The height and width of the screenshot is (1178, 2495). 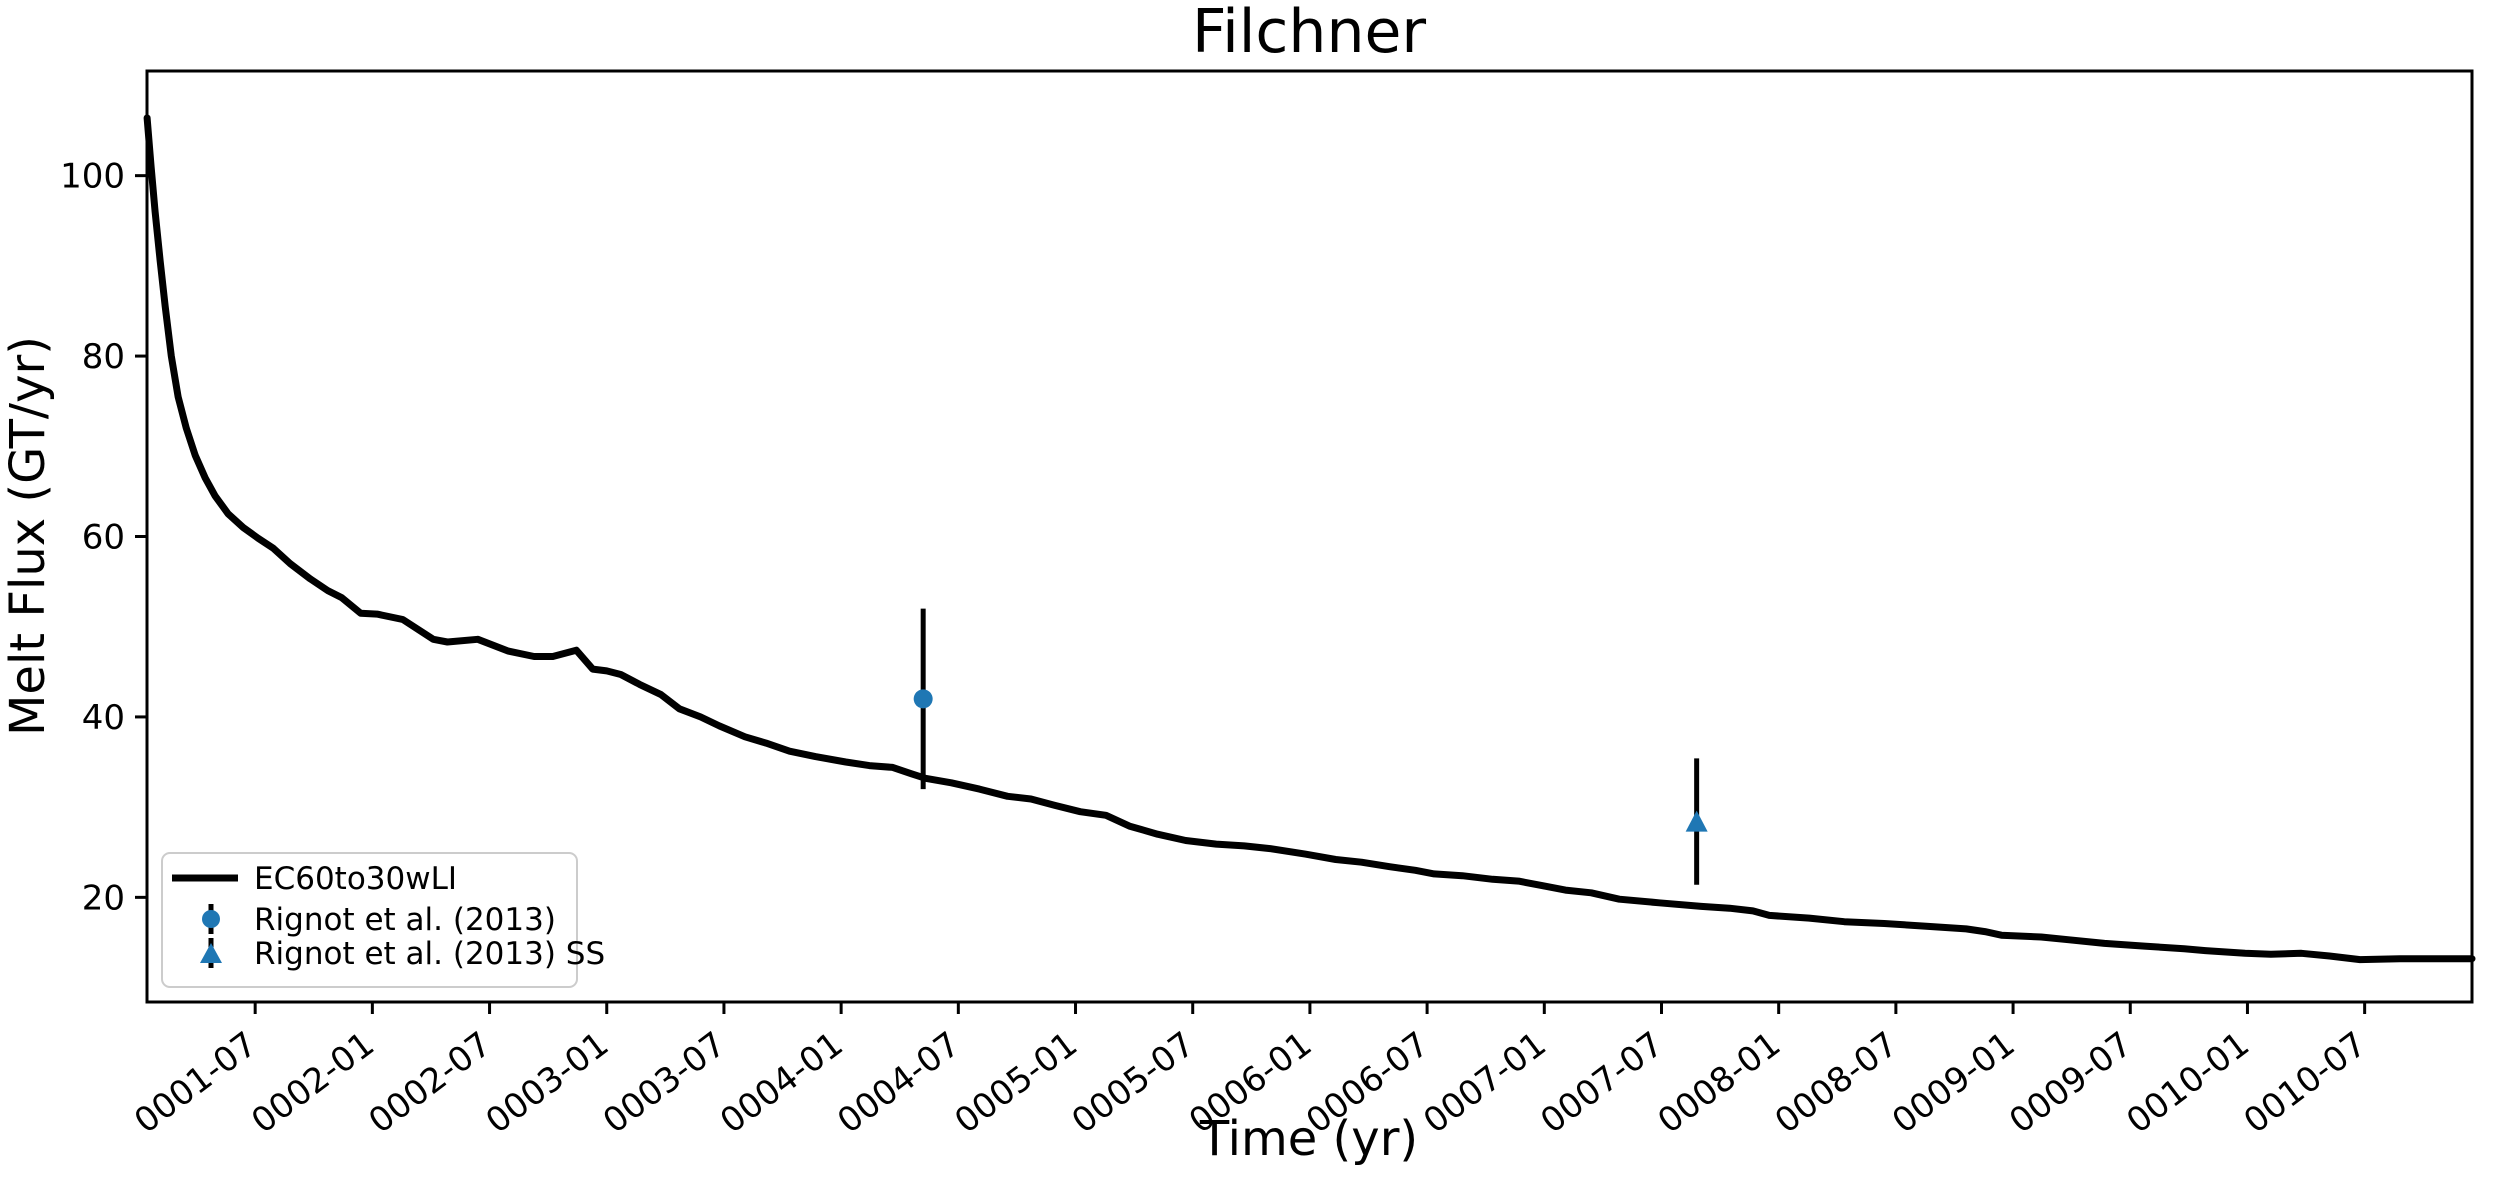 What do you see at coordinates (313, 1082) in the screenshot?
I see `x-tick-label: 0002-01` at bounding box center [313, 1082].